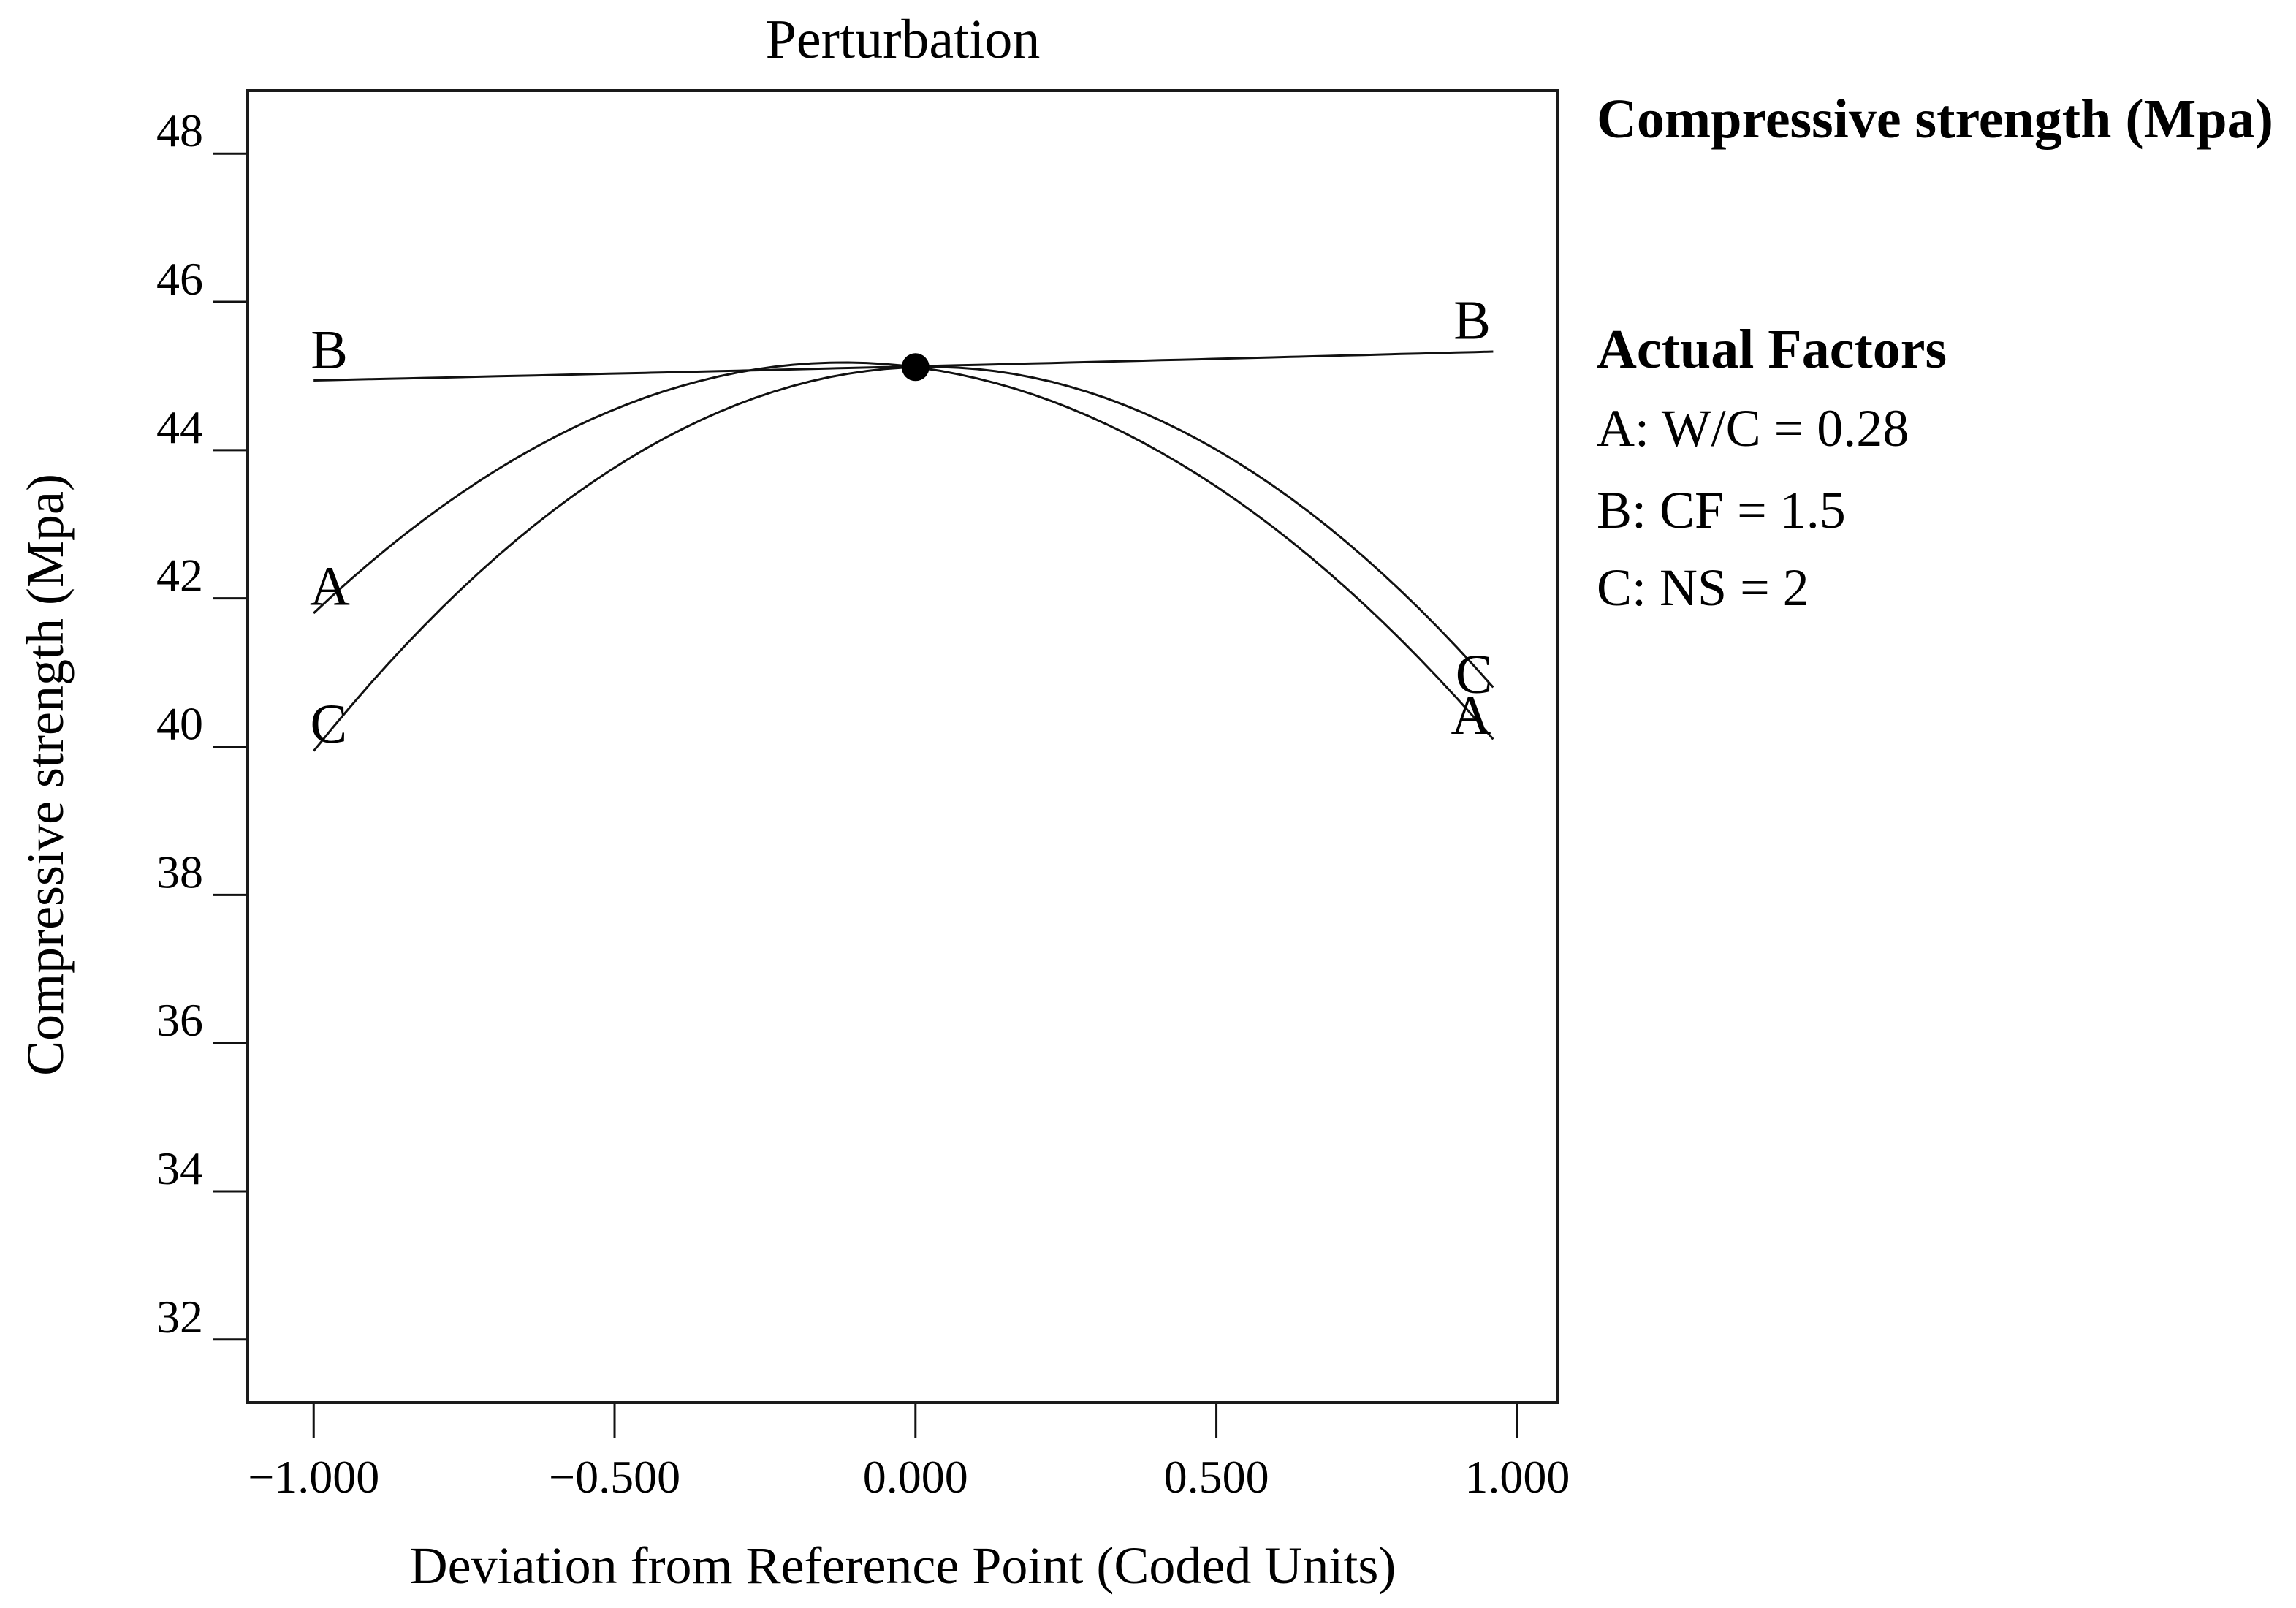  What do you see at coordinates (330, 586) in the screenshot?
I see `curve-label-A-left: A` at bounding box center [330, 586].